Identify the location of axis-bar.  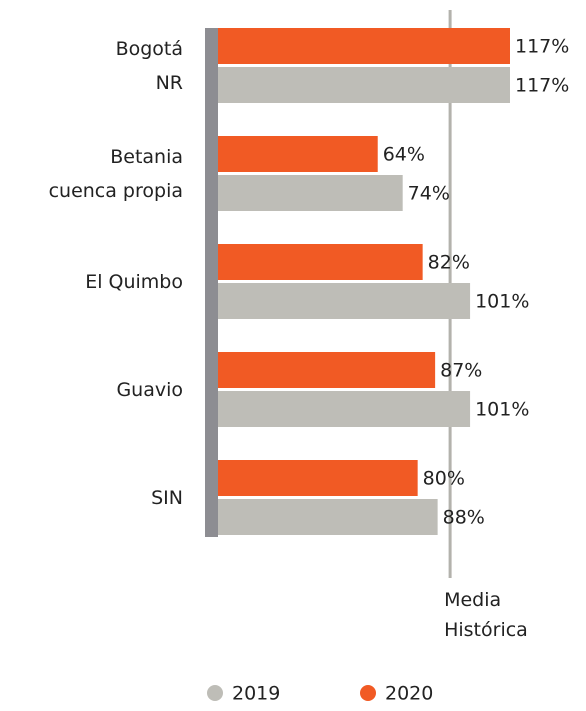
(211, 282).